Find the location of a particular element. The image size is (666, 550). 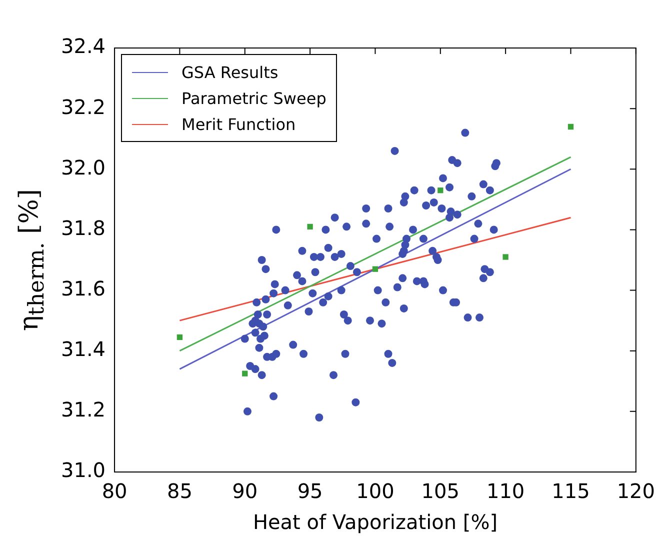

x-tick-label: 95 is located at coordinates (310, 491).